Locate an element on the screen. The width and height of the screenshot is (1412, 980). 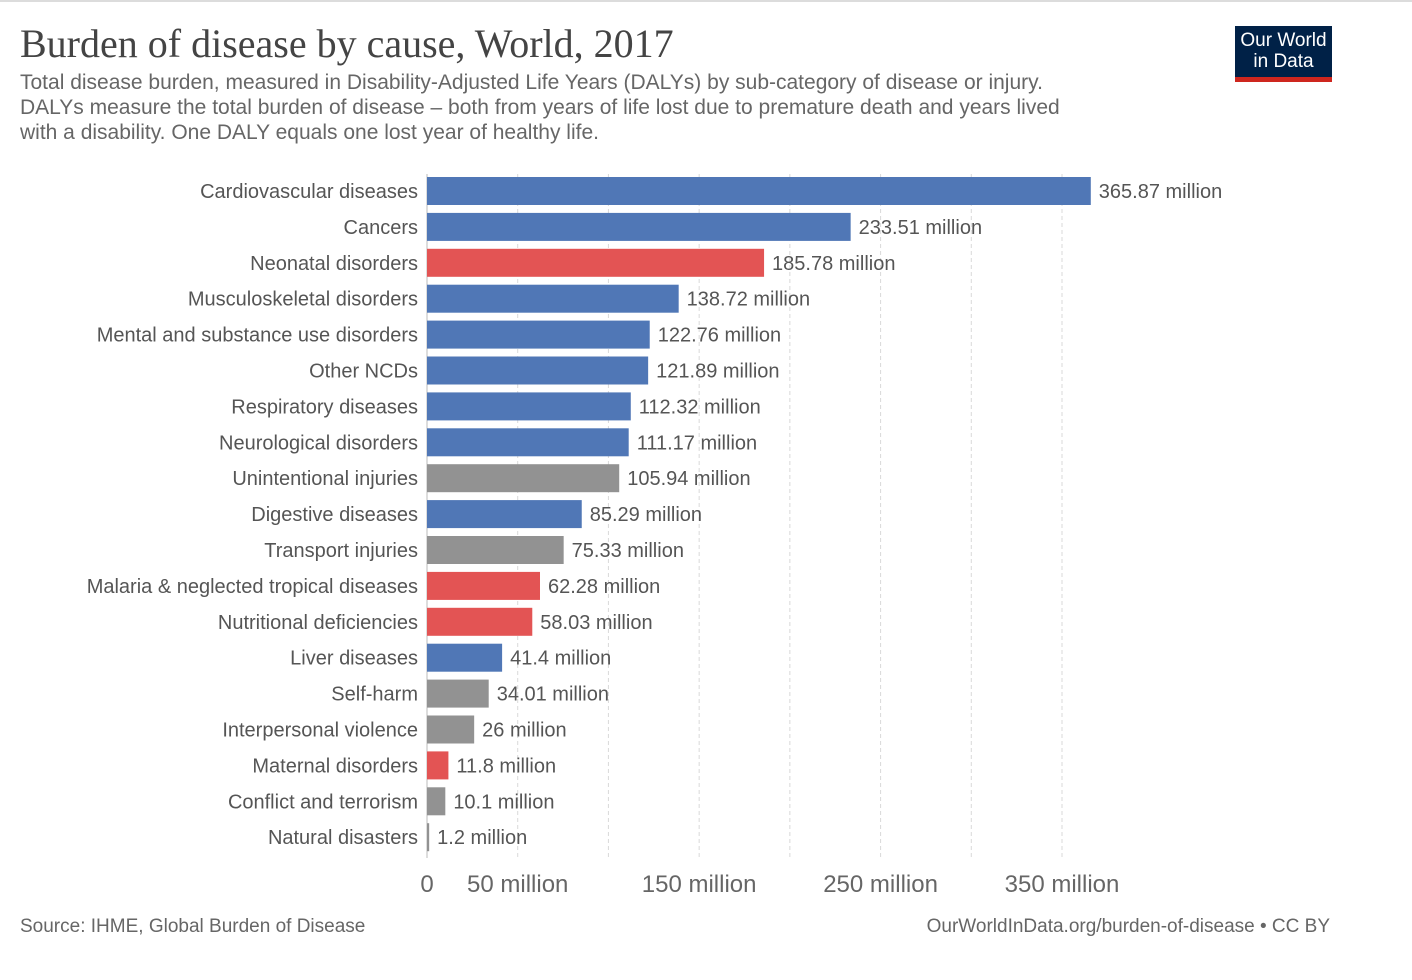
value-label: 85.29 million is located at coordinates (646, 515).